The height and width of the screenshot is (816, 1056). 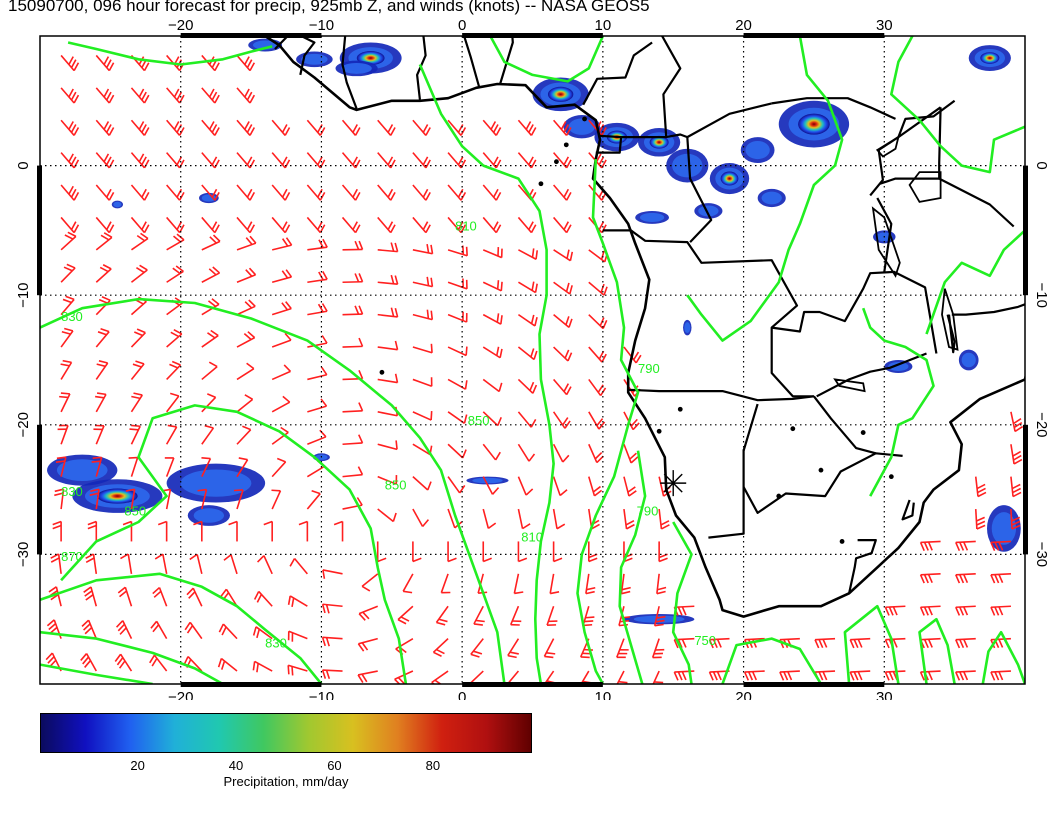 What do you see at coordinates (23, 424) in the screenshot?
I see `lat-tick-label-left: −20` at bounding box center [23, 424].